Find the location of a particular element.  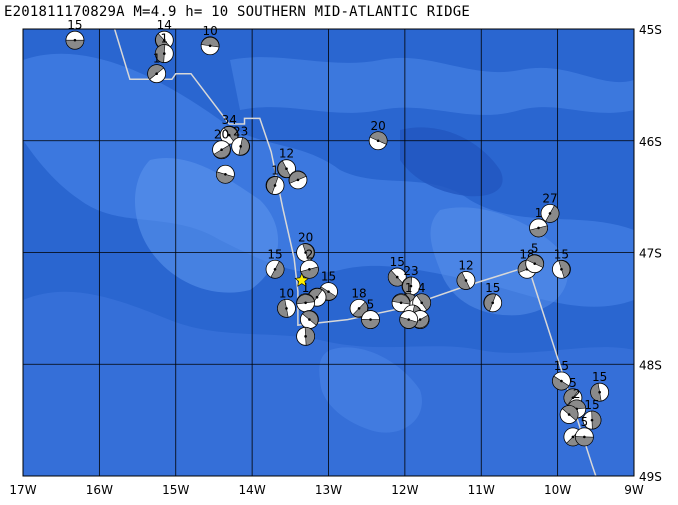

depth-label: 4 is located at coordinates (422, 288).